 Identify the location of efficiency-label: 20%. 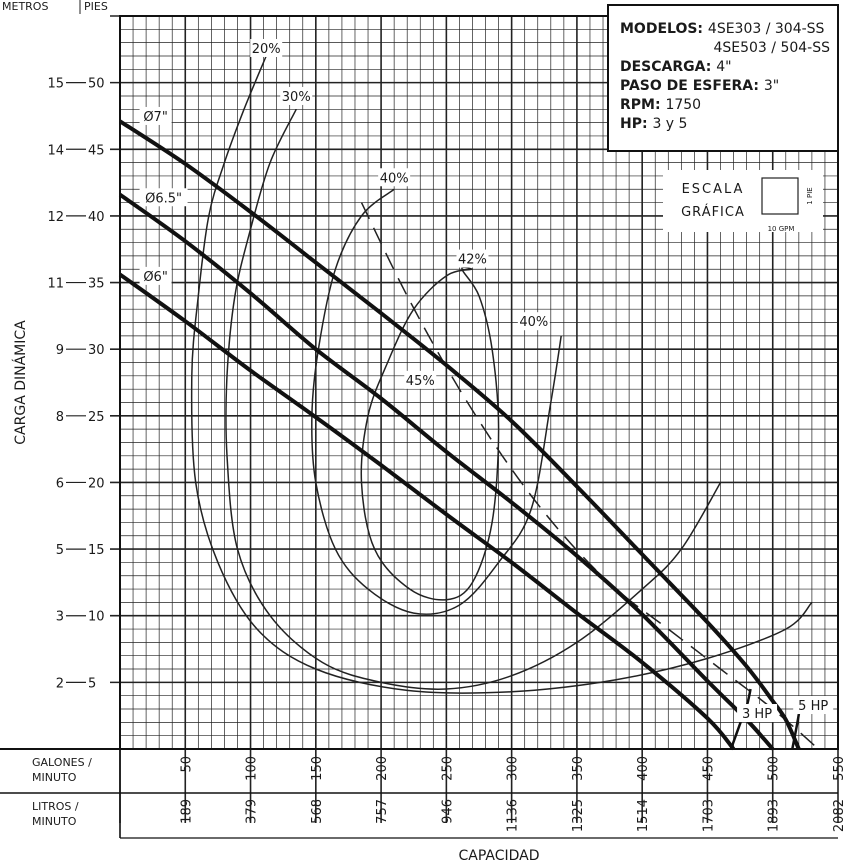
(266, 49).